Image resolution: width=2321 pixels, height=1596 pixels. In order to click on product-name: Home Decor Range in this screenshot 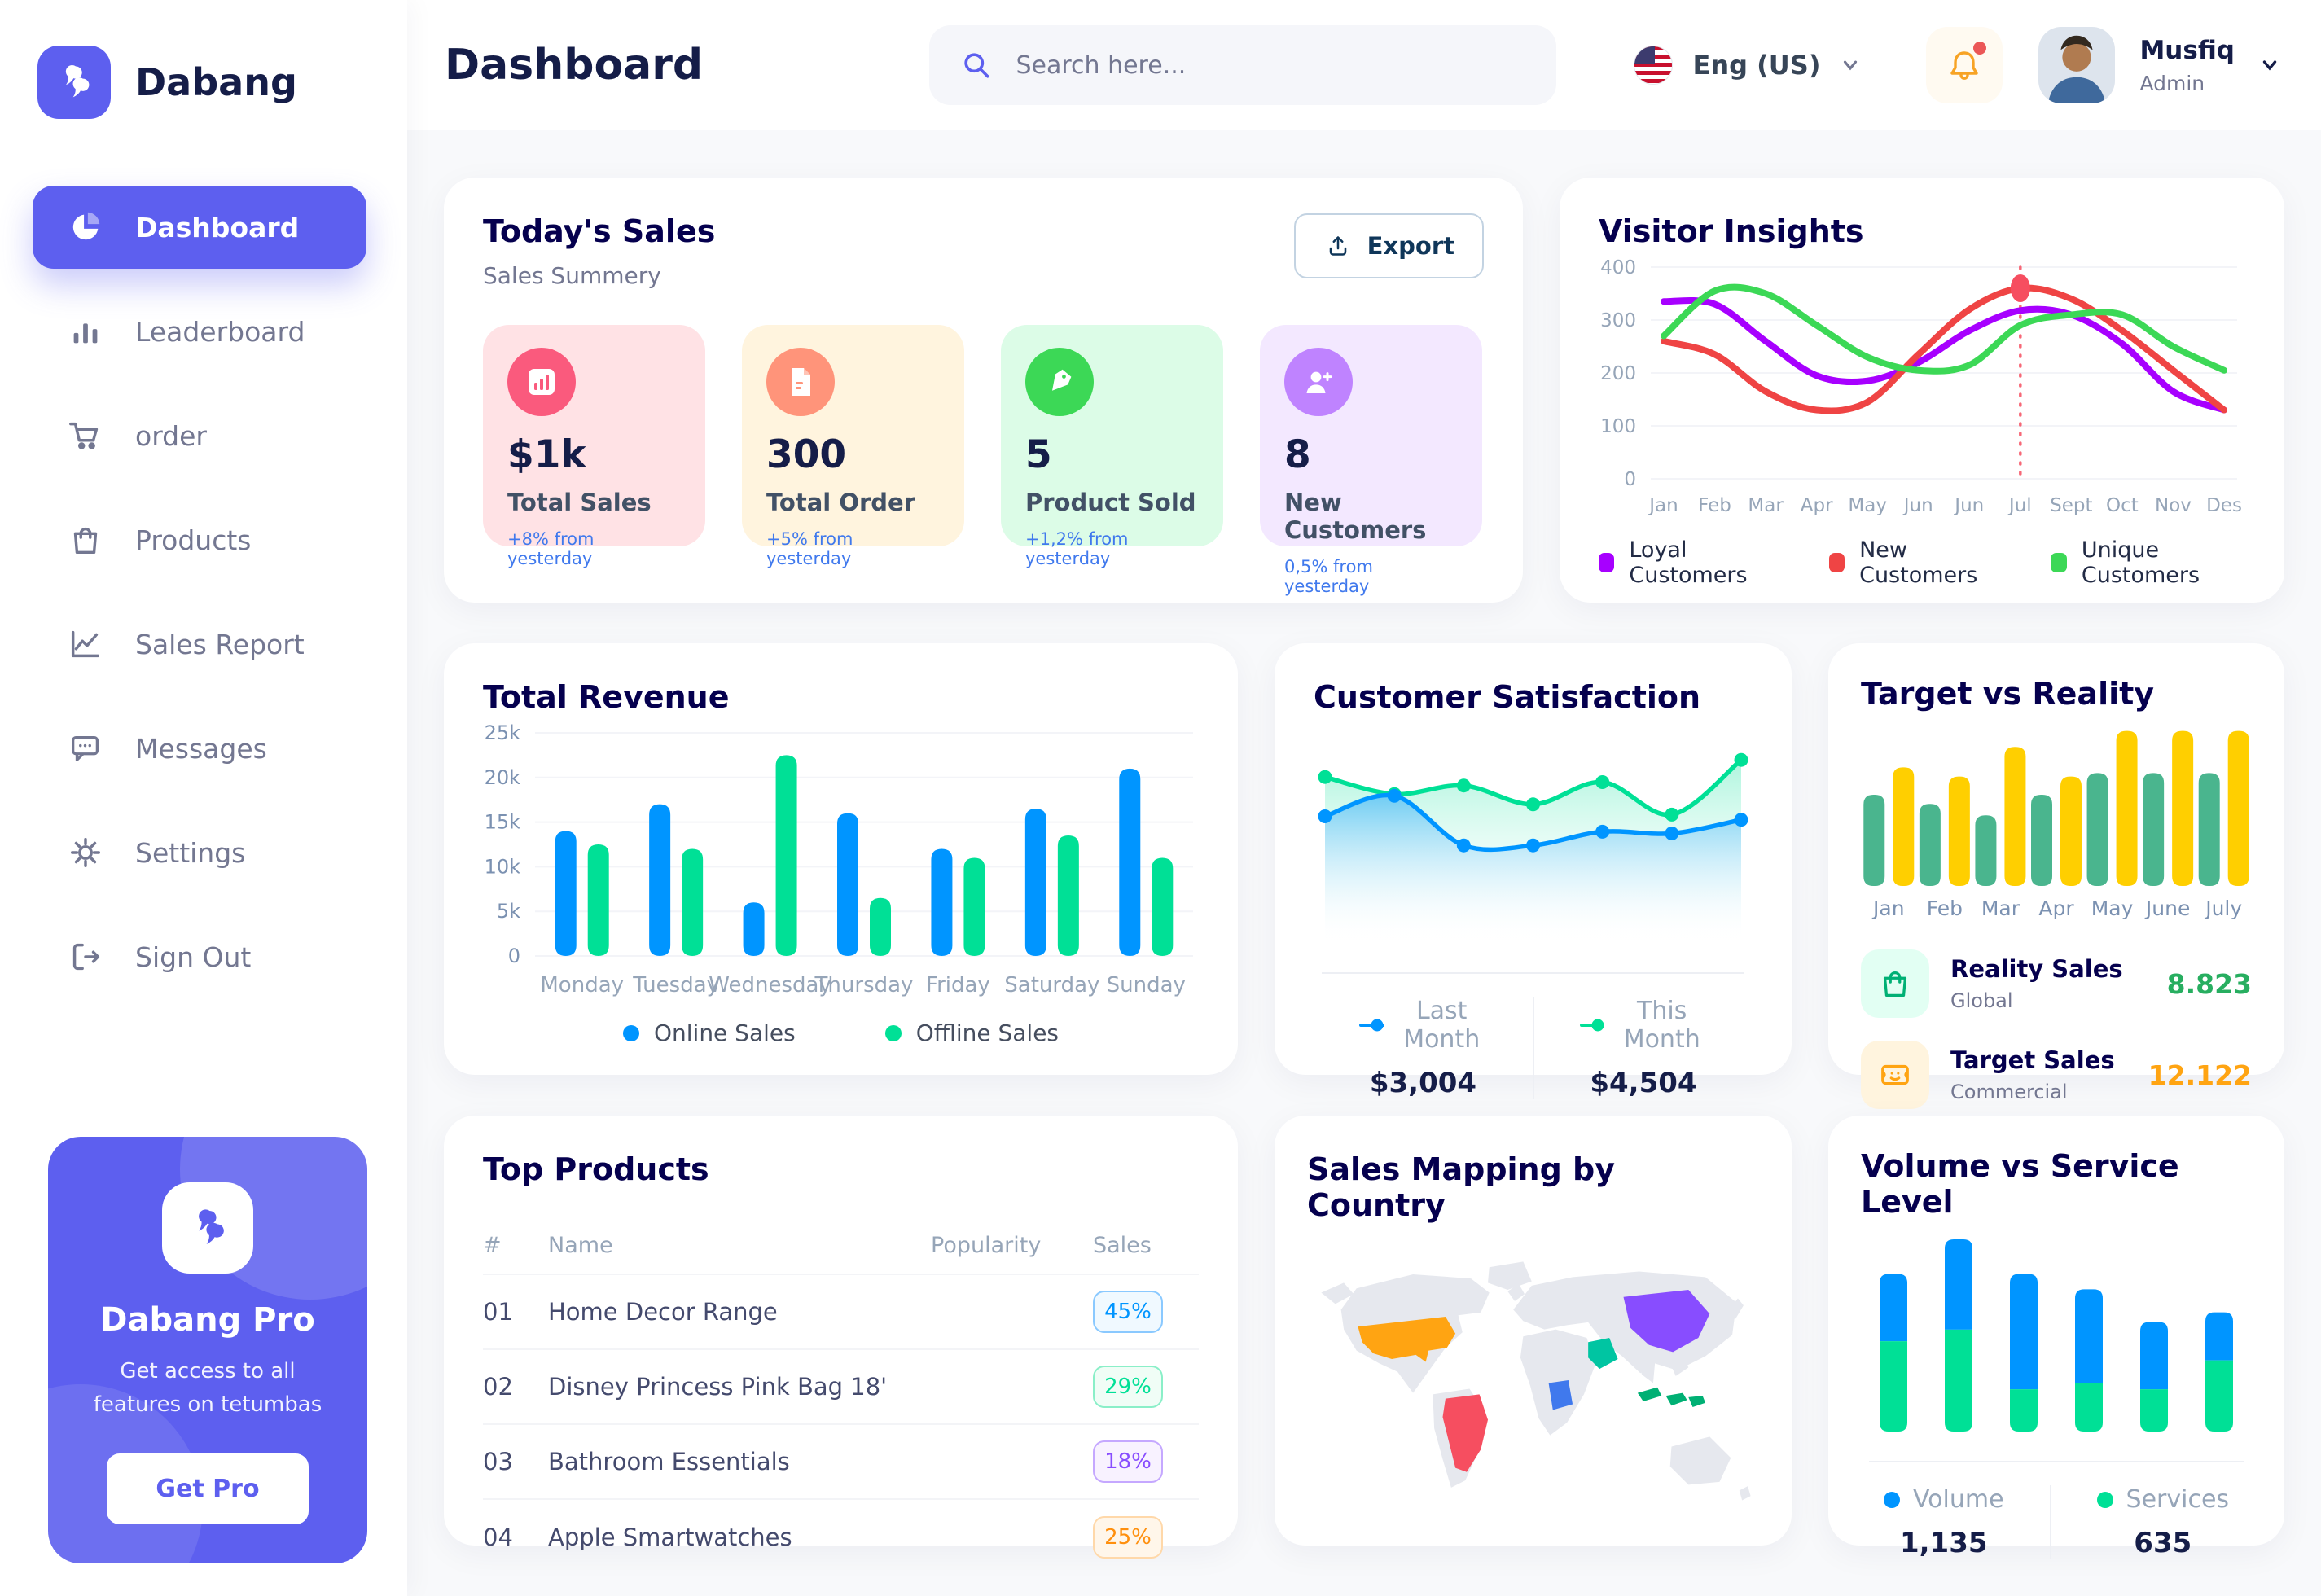, I will do `click(663, 1312)`.